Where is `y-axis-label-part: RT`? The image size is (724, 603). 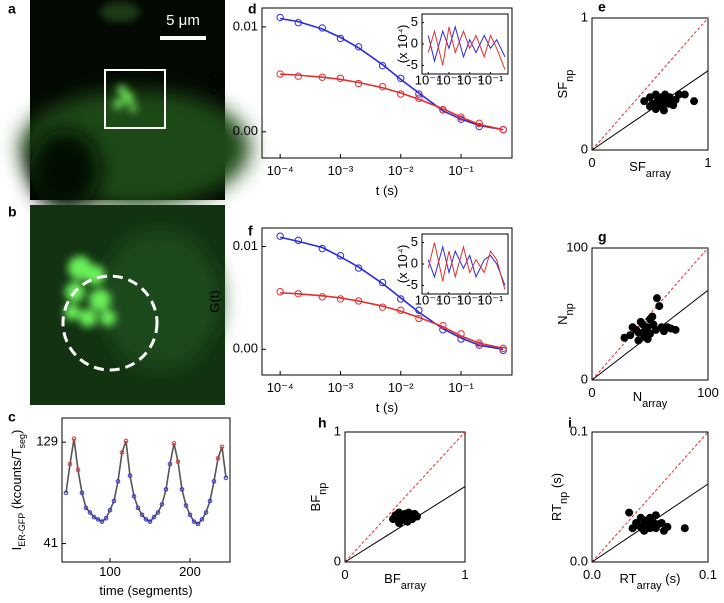
y-axis-label-part: RT is located at coordinates (556, 512).